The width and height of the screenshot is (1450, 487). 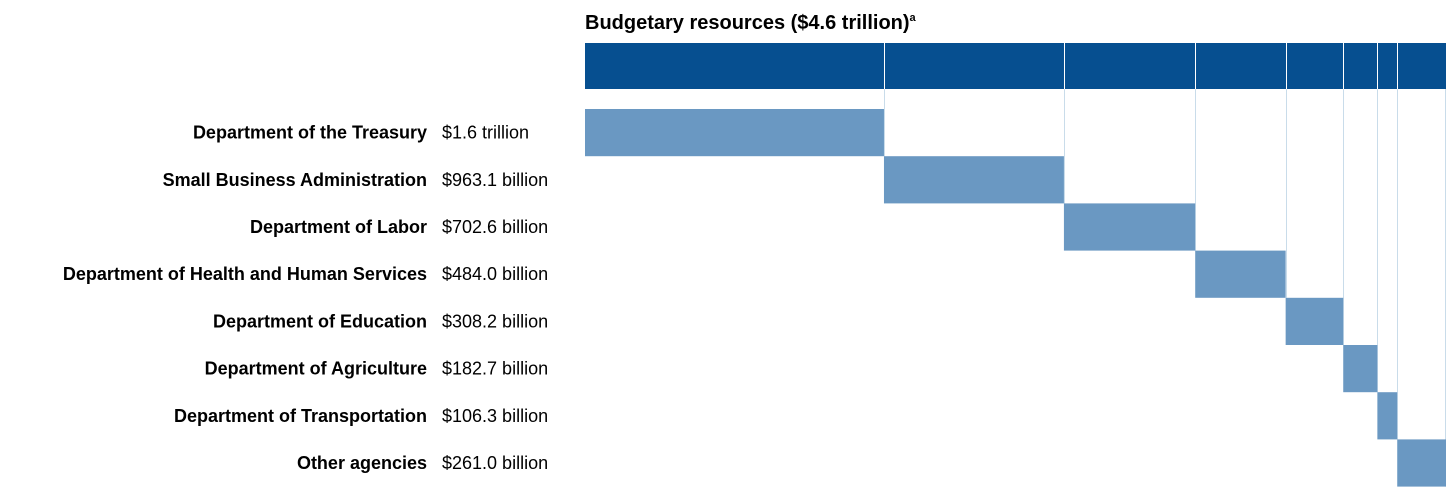 I want to click on agency-label: Department of Education, so click(x=320, y=321).